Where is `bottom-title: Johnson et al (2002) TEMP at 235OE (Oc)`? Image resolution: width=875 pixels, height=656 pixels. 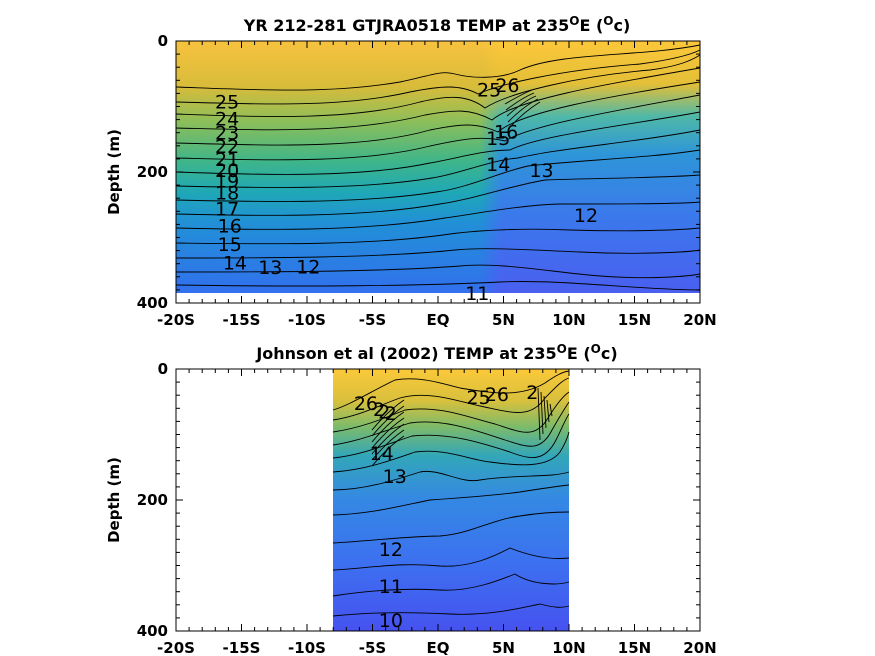
bottom-title: Johnson et al (2002) TEMP at 235OE (Oc) is located at coordinates (436, 352).